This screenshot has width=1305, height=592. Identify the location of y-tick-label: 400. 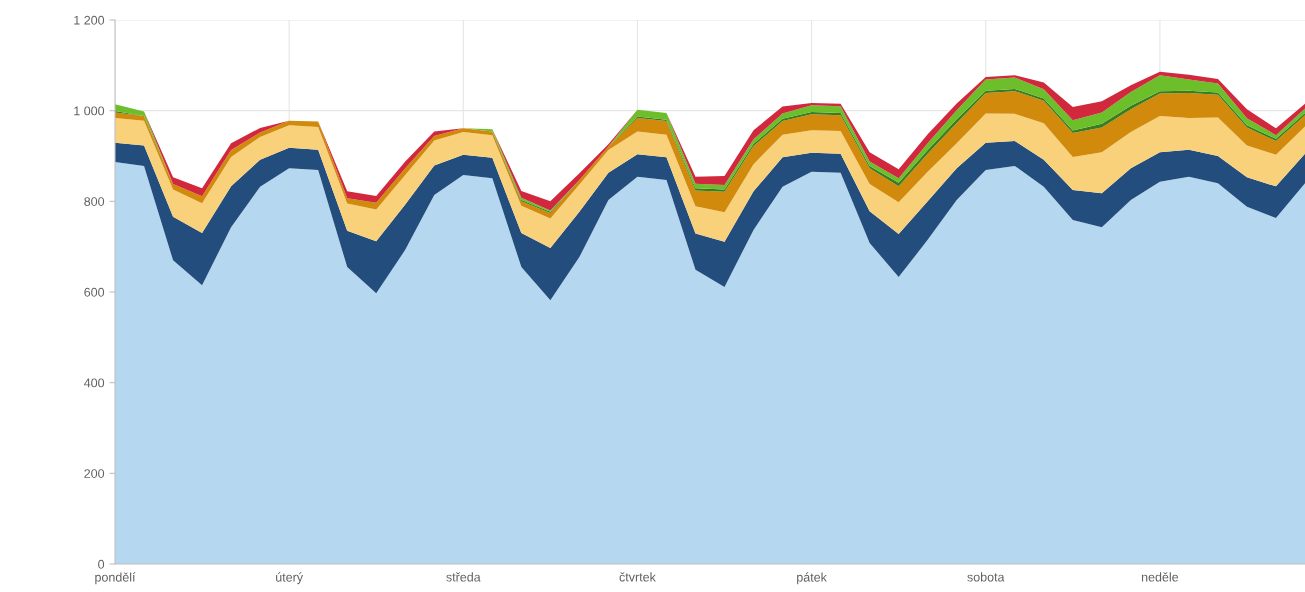
(94, 383).